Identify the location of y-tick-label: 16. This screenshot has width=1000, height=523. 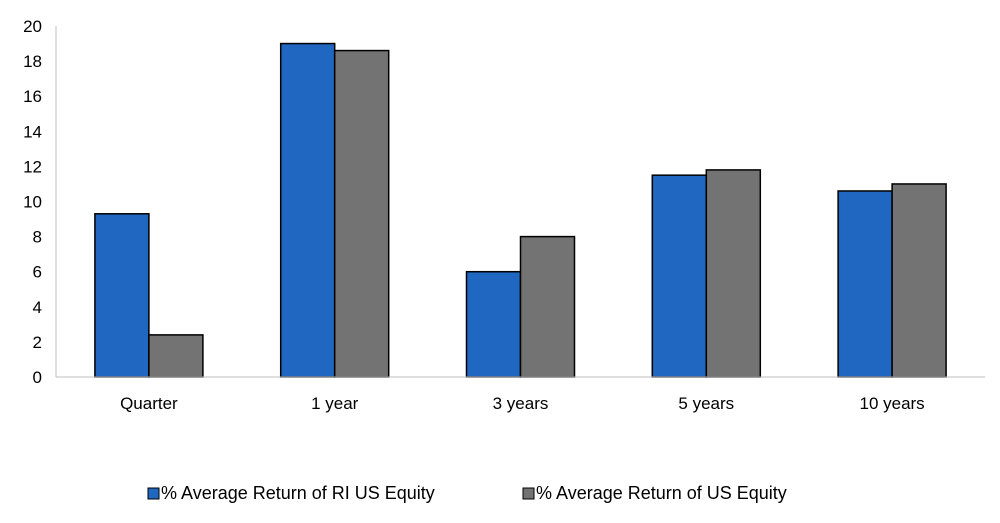
(32, 96).